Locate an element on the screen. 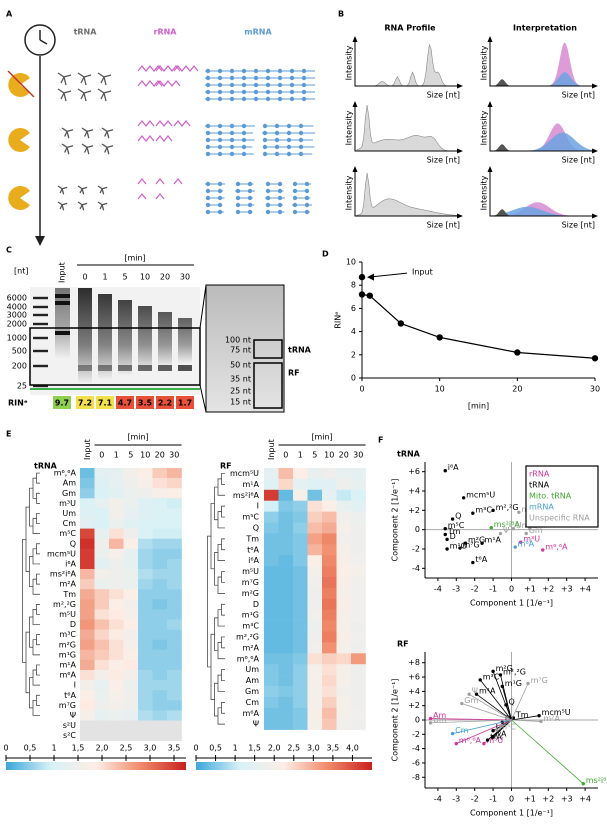  column-label: 1 is located at coordinates (300, 455).